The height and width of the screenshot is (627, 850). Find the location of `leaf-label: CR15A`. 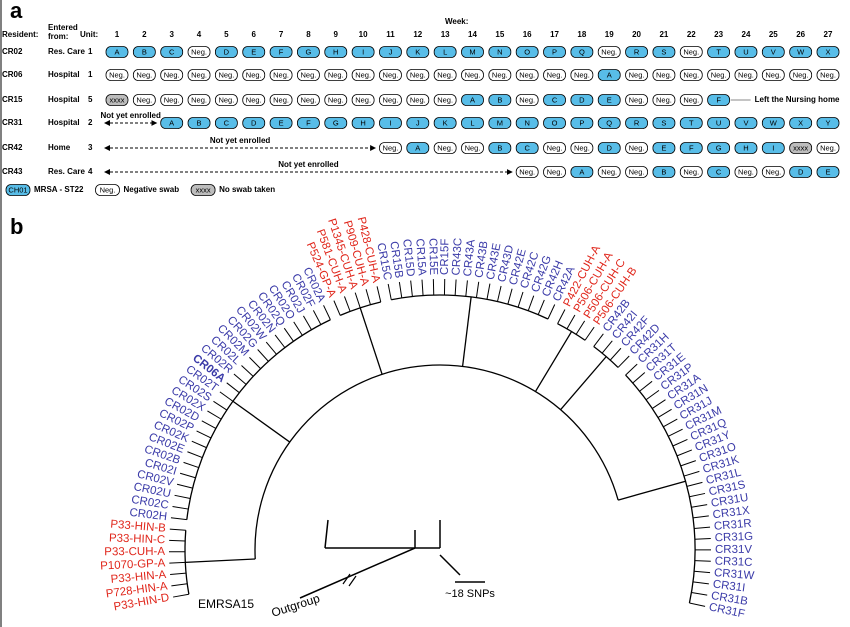

leaf-label: CR15A is located at coordinates (420, 257).